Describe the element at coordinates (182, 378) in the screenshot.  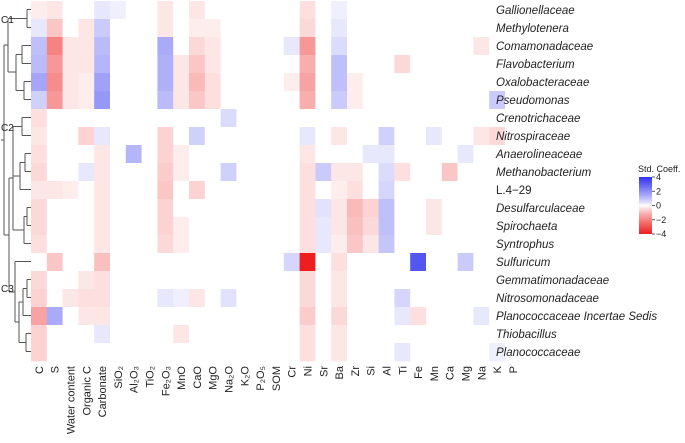
I see `column-label: MnO` at that location.